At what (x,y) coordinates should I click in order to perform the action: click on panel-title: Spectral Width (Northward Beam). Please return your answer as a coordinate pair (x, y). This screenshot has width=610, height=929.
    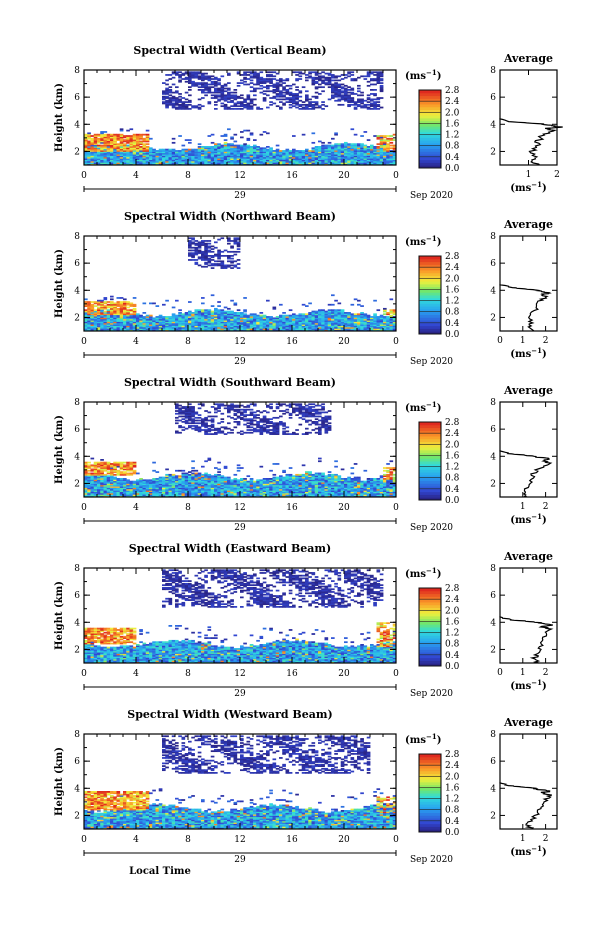
    Looking at the image, I should click on (230, 216).